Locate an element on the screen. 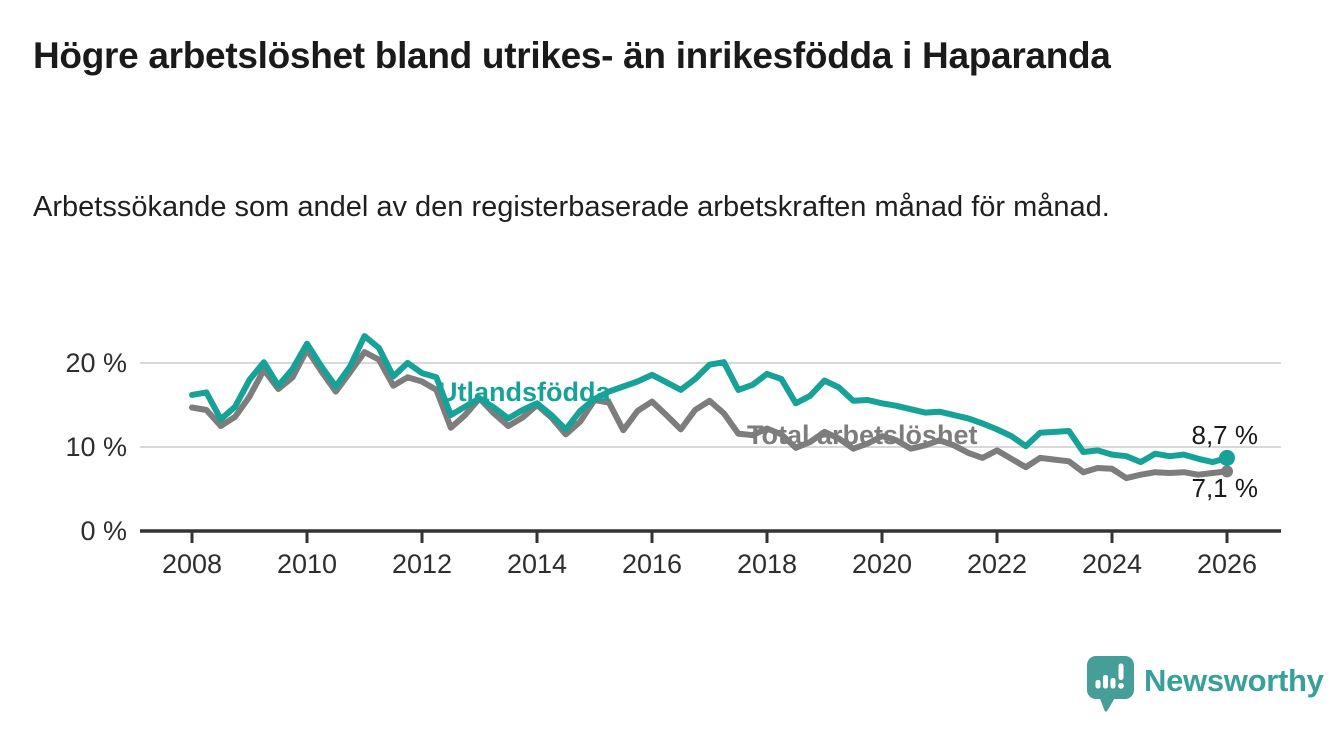 Image resolution: width=1340 pixels, height=734 pixels. newsworthy-logo: Newsworthy is located at coordinates (1205, 684).